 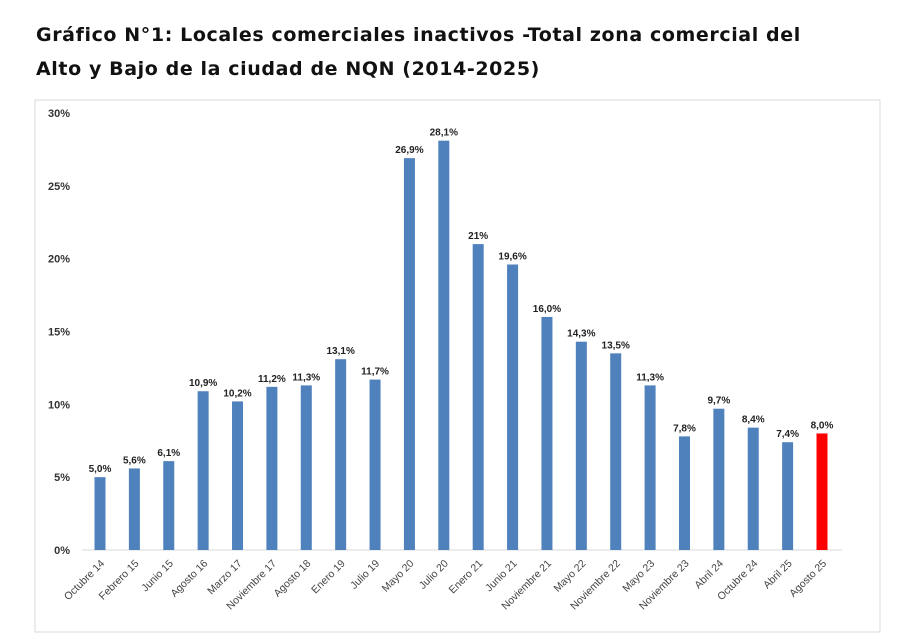 I want to click on data-label: 10,2%, so click(x=237, y=393).